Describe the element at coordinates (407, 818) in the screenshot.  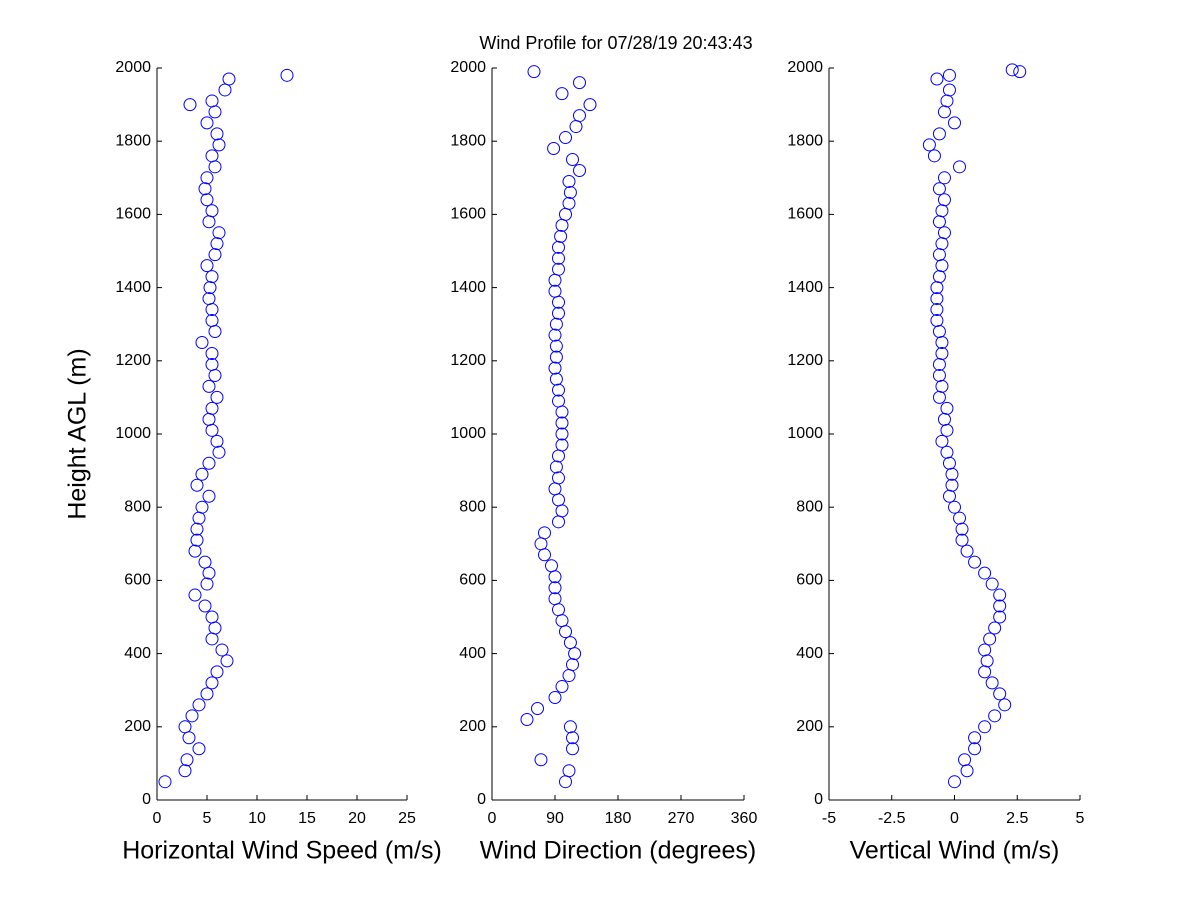
I see `x-tick-label: 25` at that location.